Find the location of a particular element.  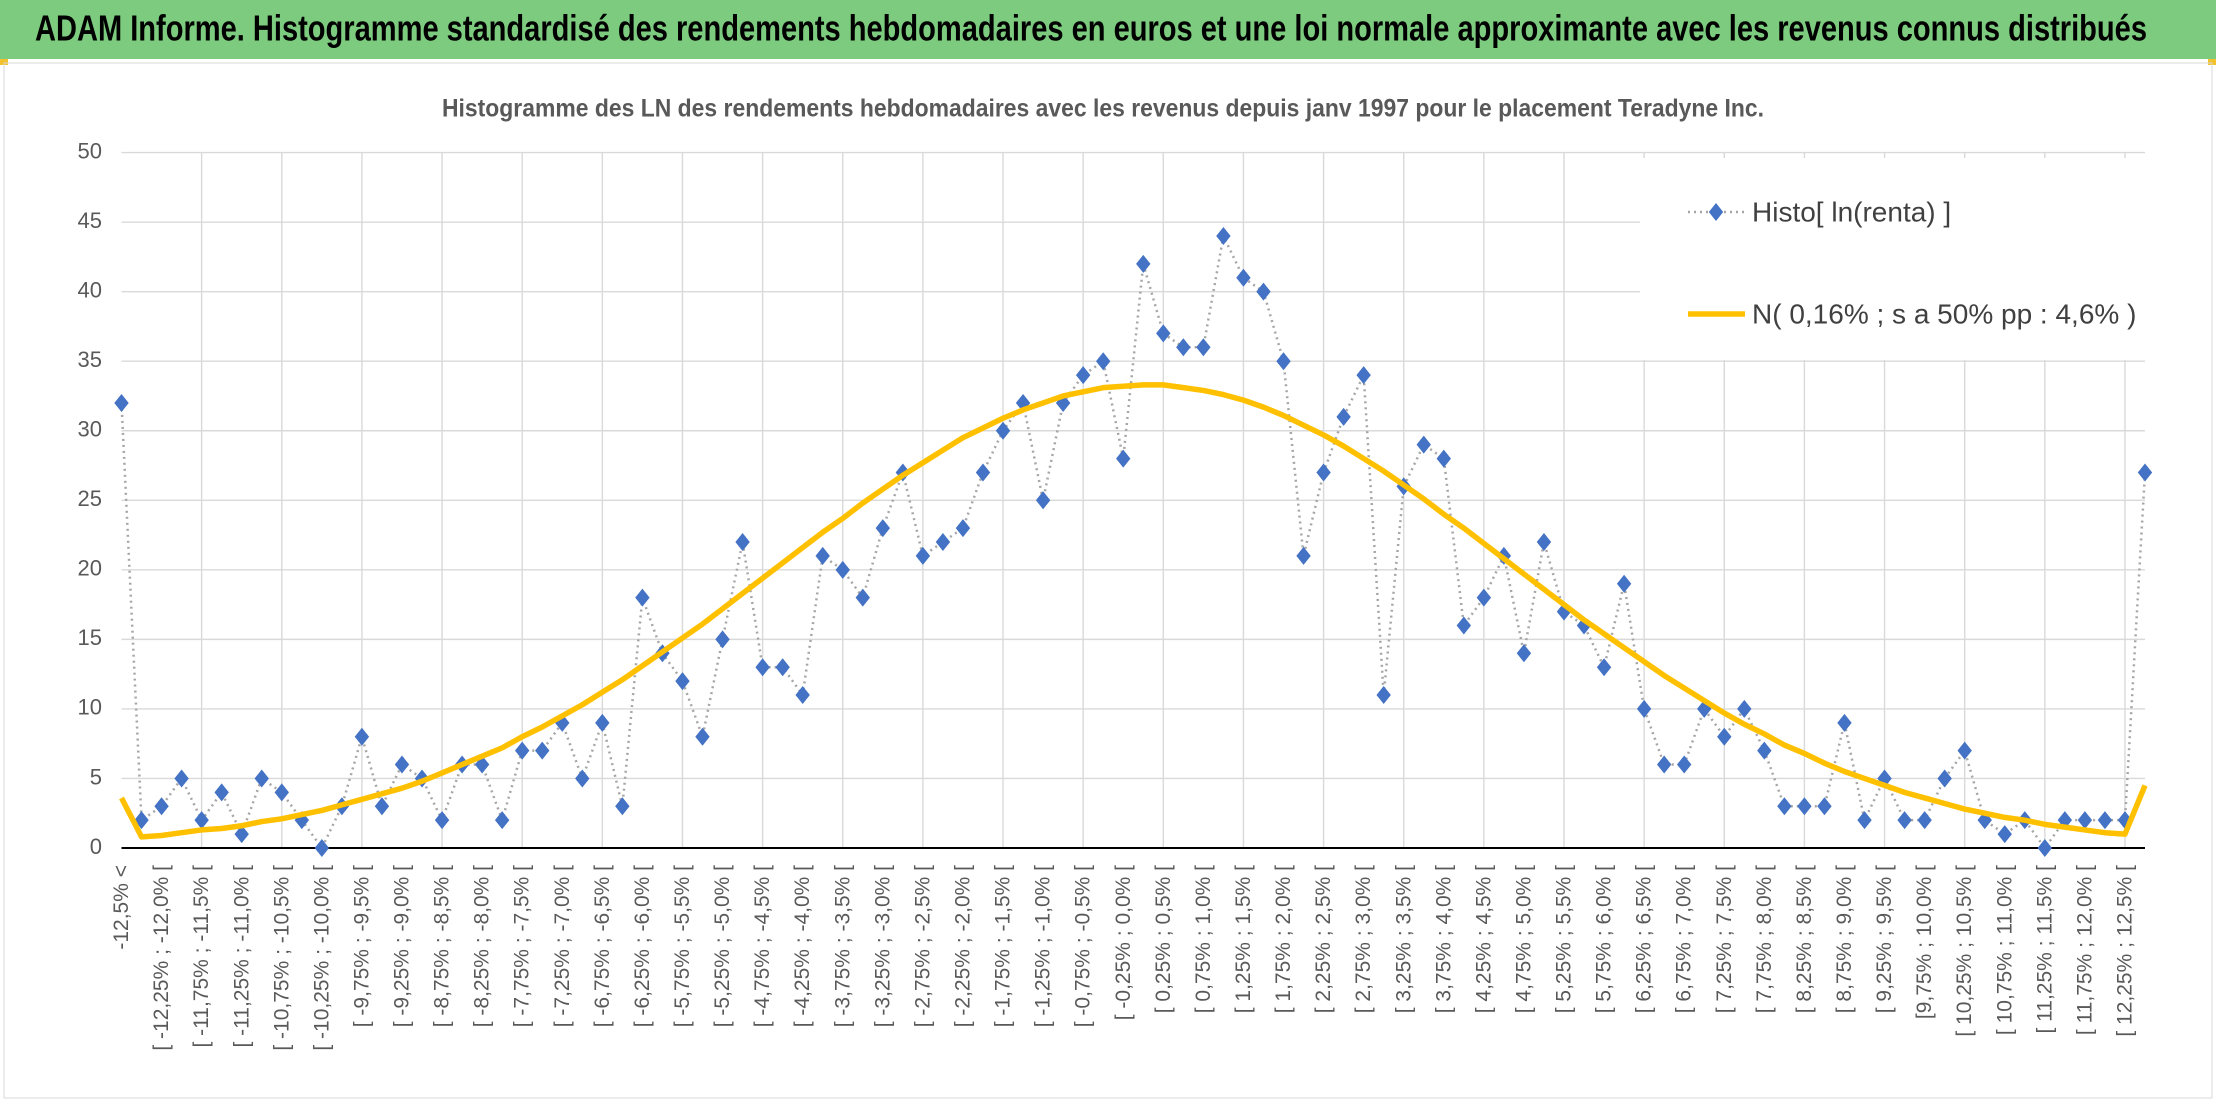

x-tick-label: [ 2,75% ; 3,0% [ is located at coordinates (1363, 939).